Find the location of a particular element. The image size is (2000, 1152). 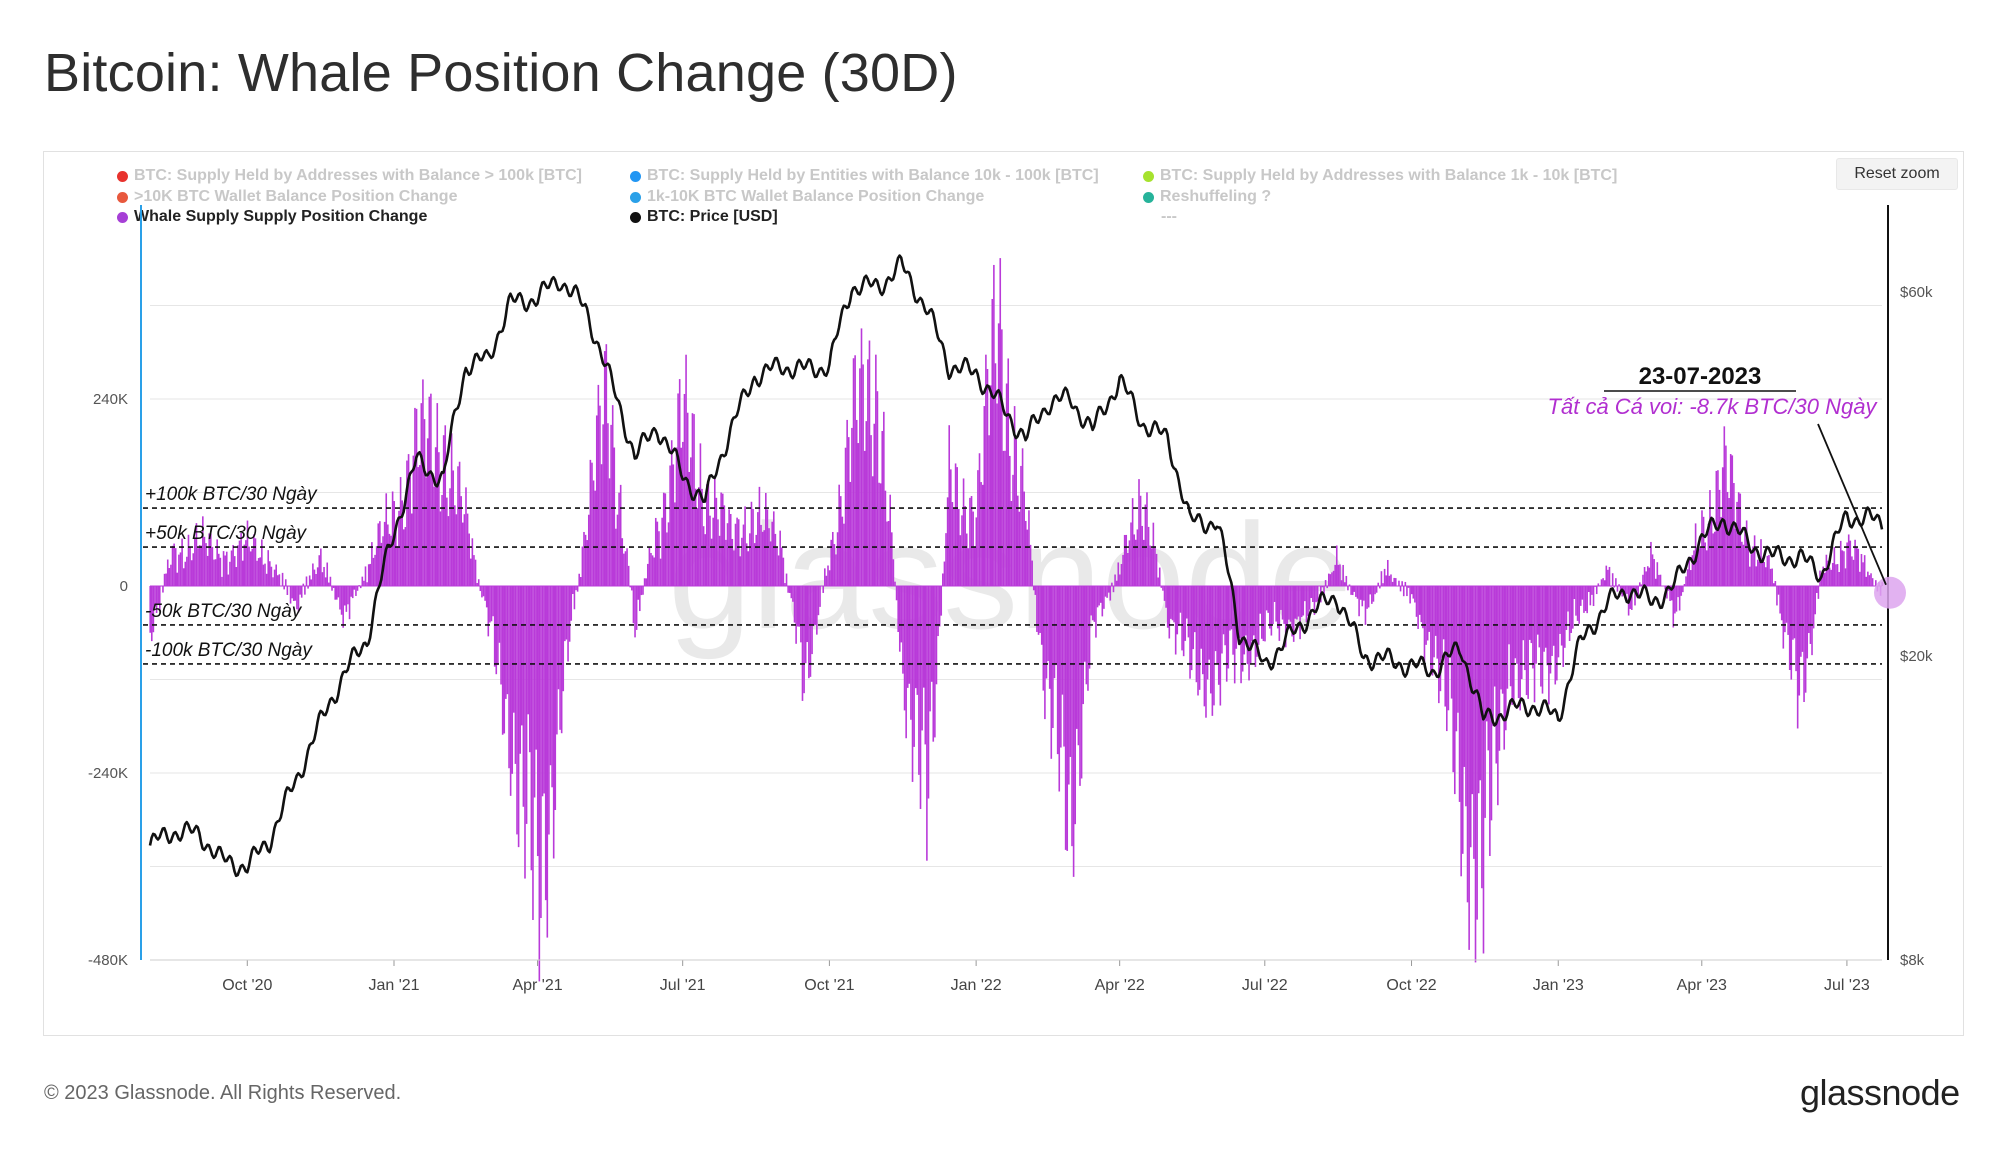

y-right-tick-label: $20k is located at coordinates (1916, 656).